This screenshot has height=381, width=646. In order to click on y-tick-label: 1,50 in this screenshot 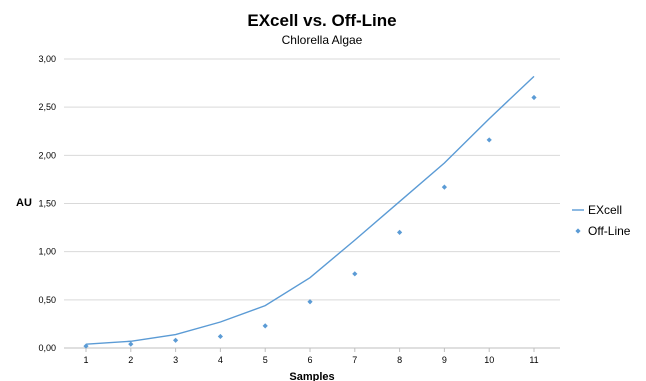, I will do `click(47, 204)`.